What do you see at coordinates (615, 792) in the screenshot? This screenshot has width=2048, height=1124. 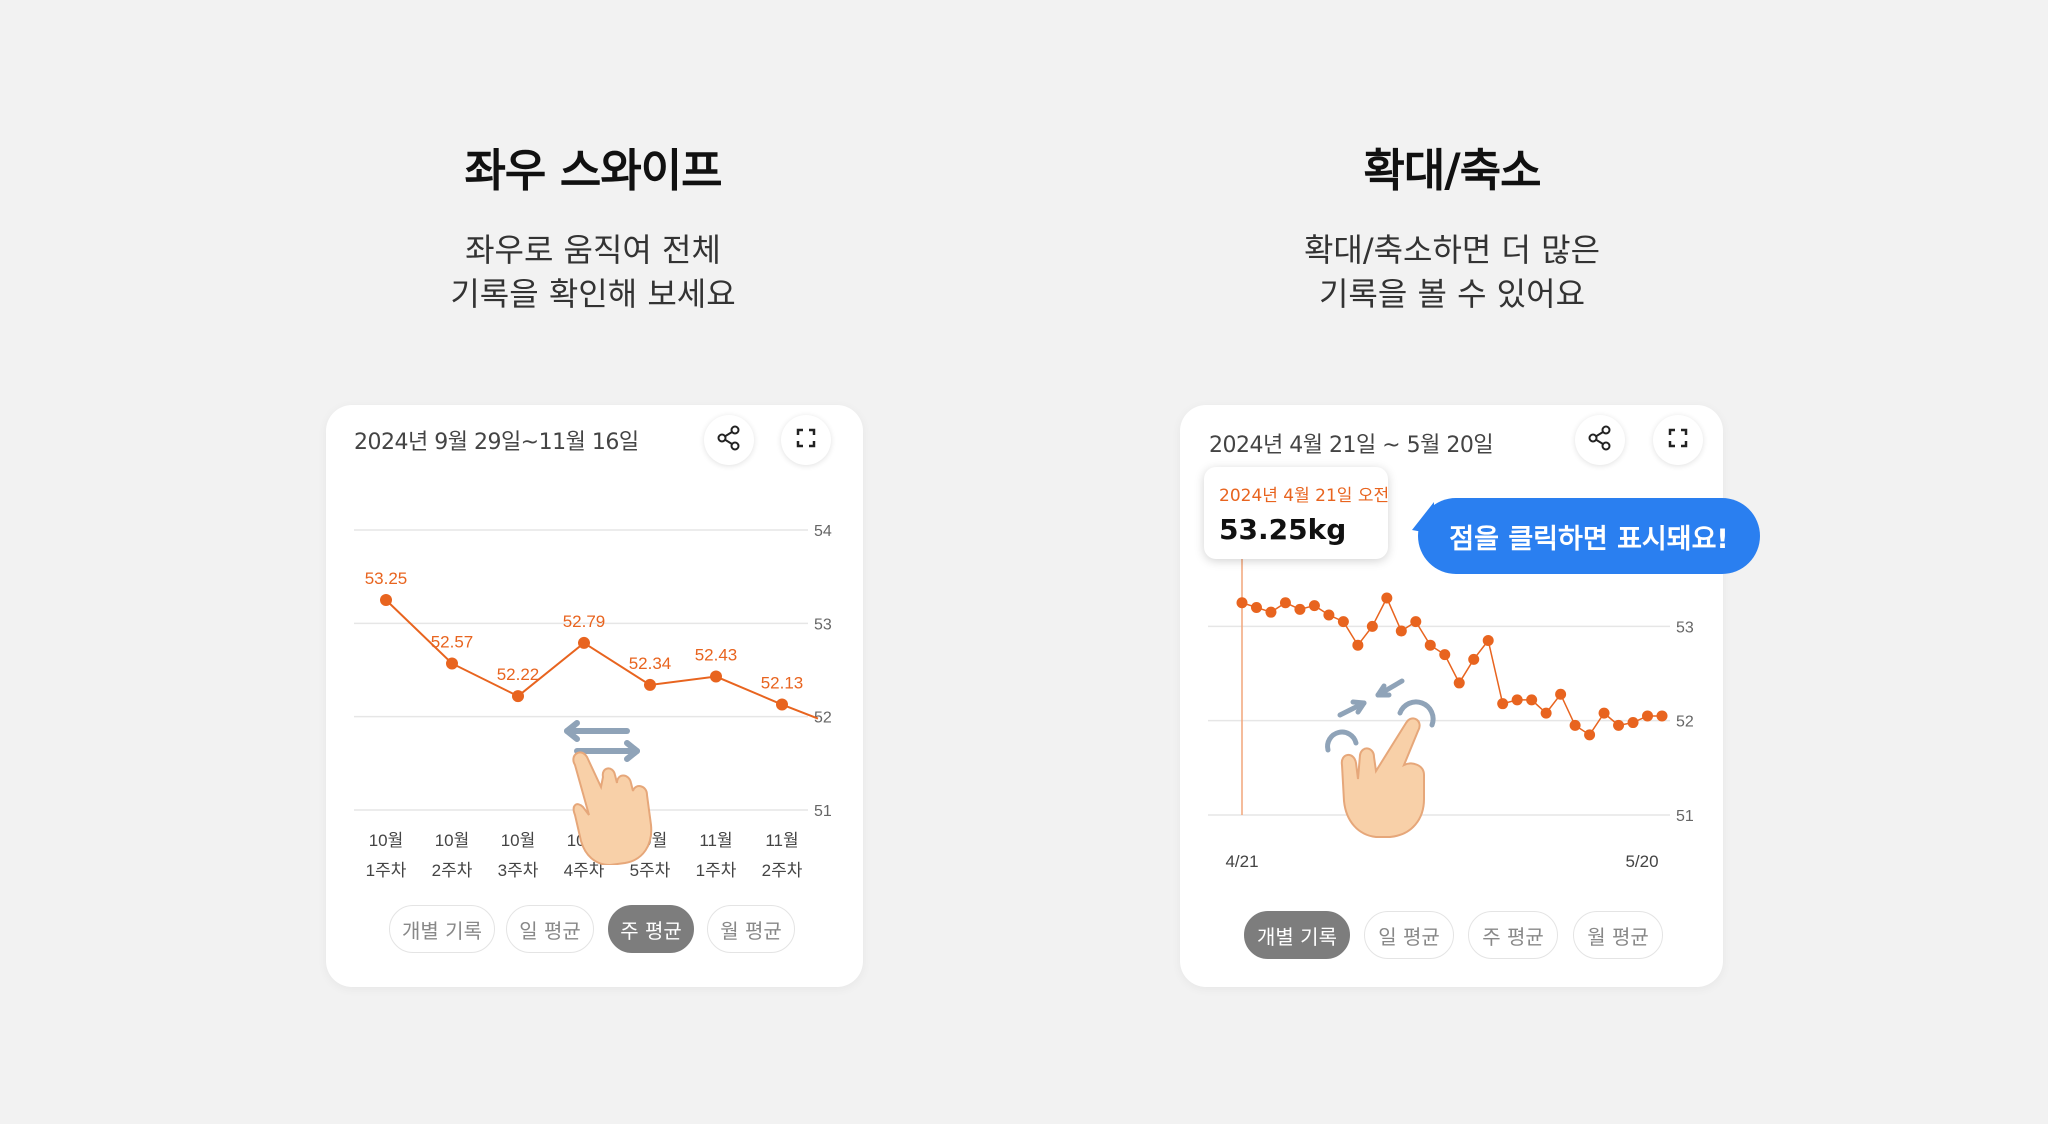 I see `swipe-hand-icon` at bounding box center [615, 792].